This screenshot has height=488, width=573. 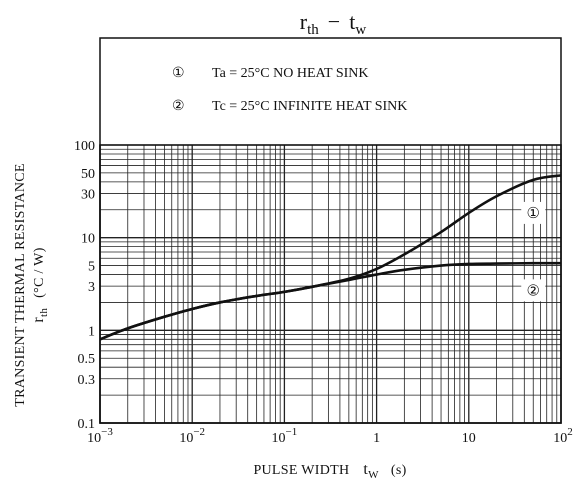 I want to click on x-axis-label-symbol: t, so click(x=365, y=469).